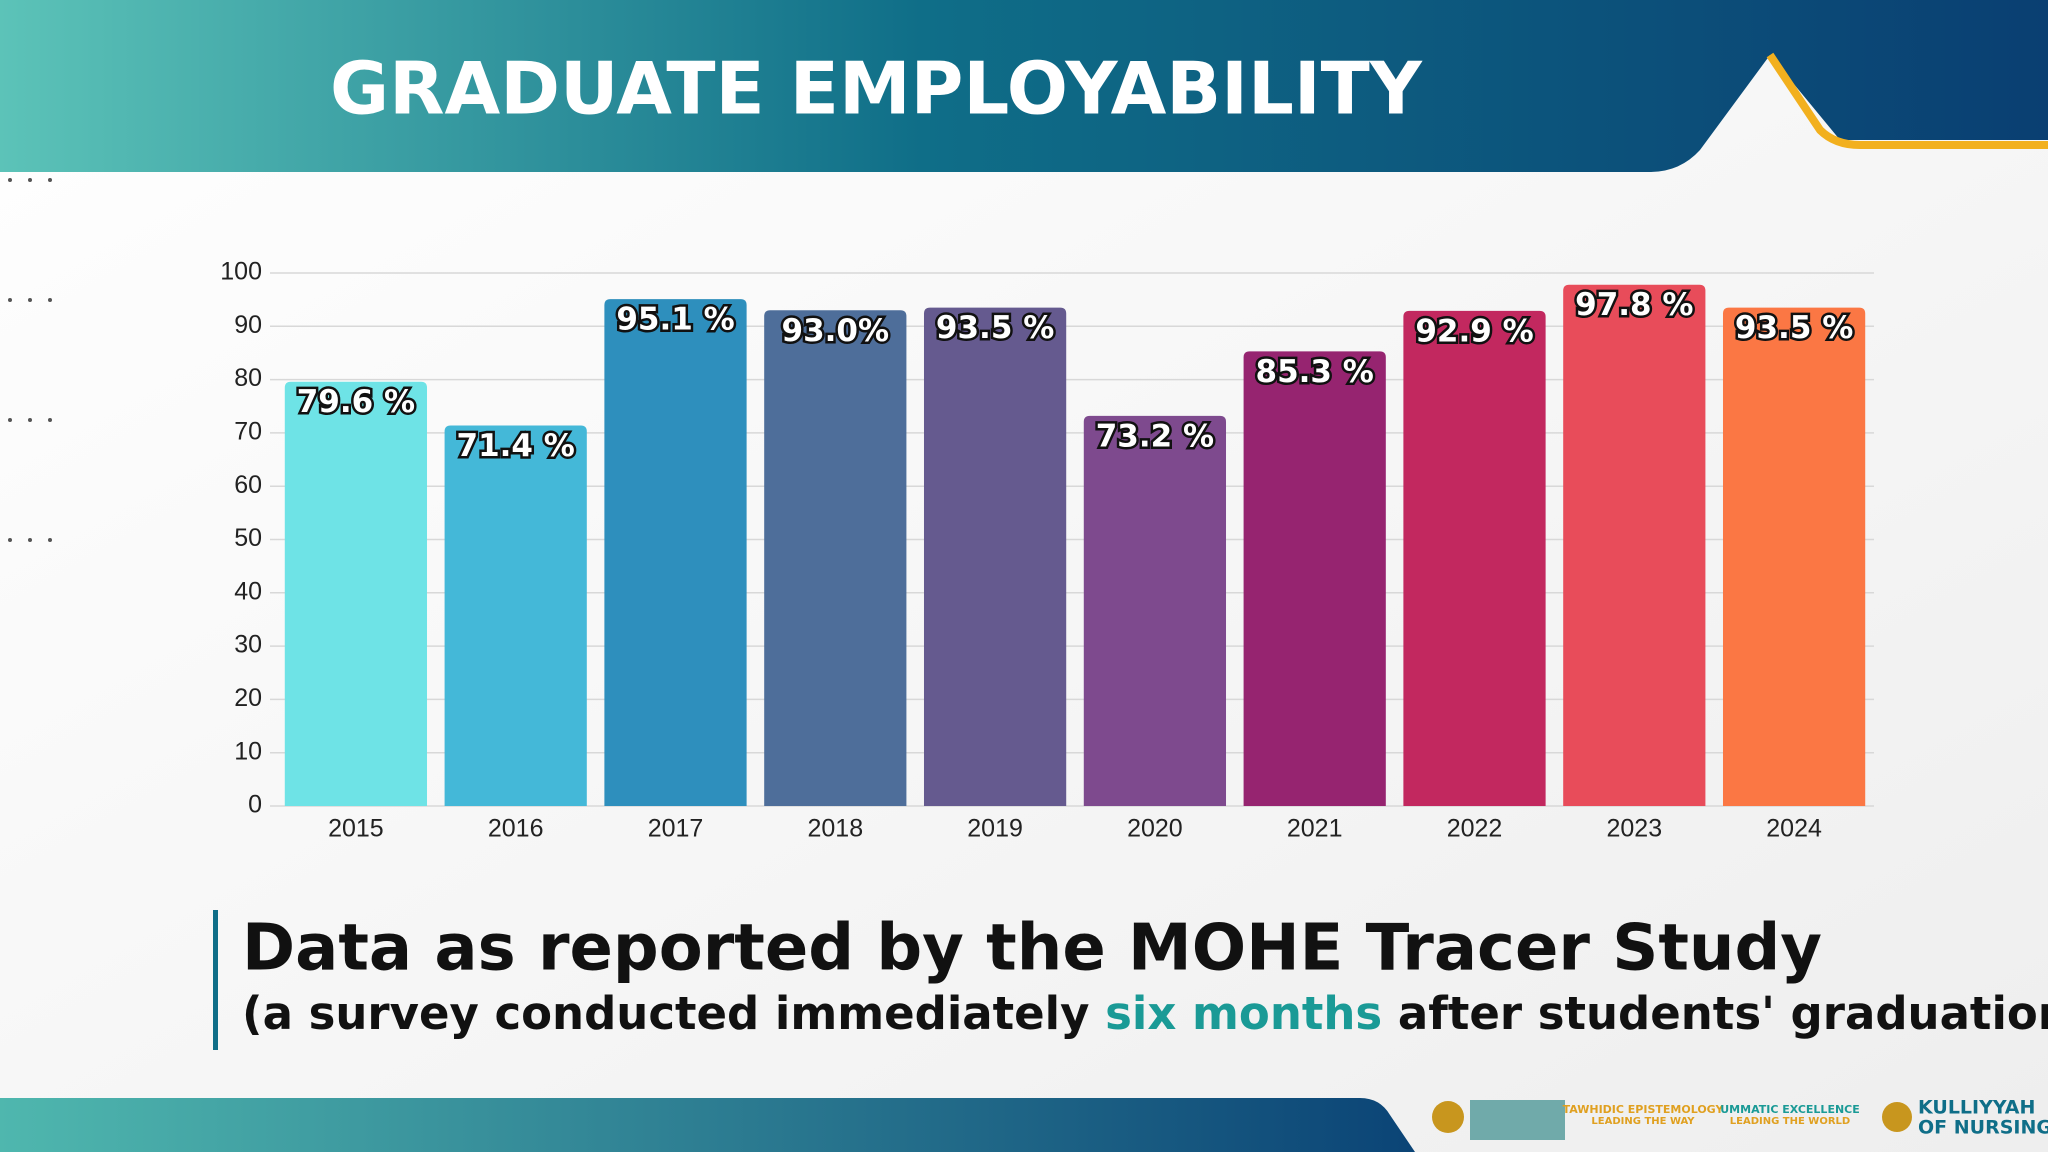  I want to click on value-label: 73.2 %, so click(1155, 436).